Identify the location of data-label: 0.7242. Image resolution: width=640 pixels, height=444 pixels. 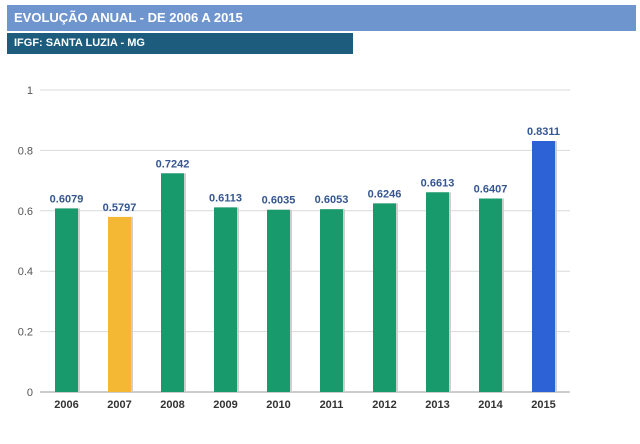
(173, 164).